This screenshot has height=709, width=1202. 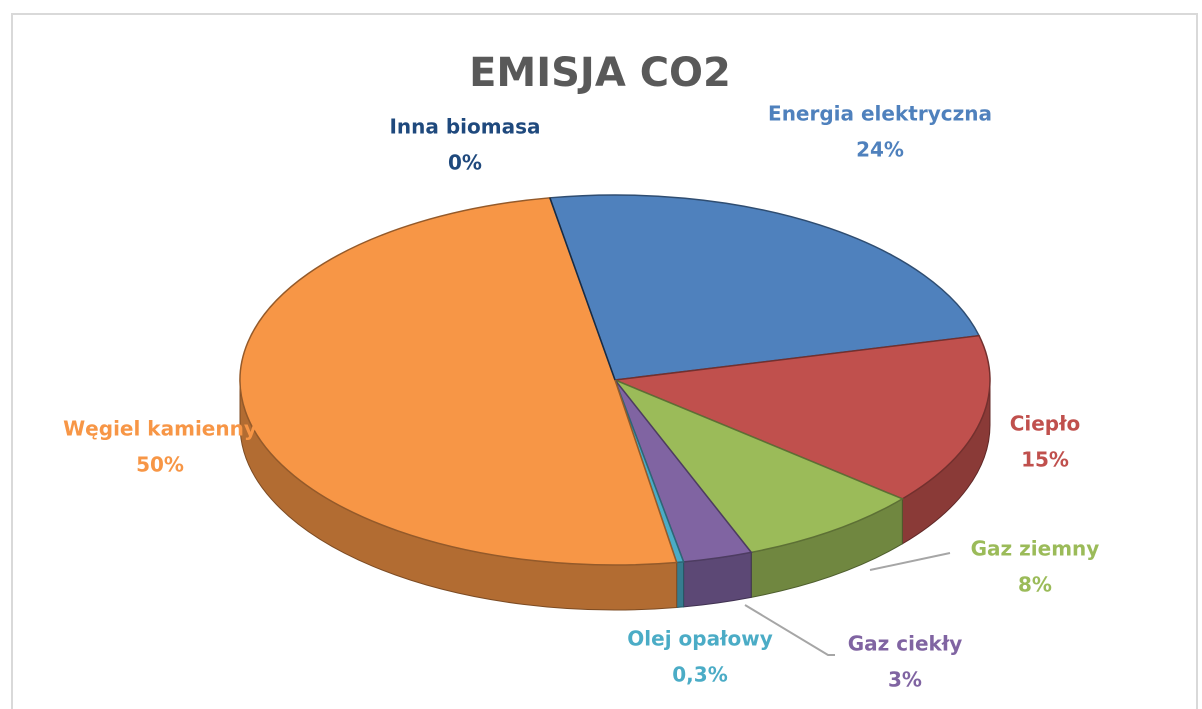 I want to click on data-label-value: 0,3%, so click(x=699, y=675).